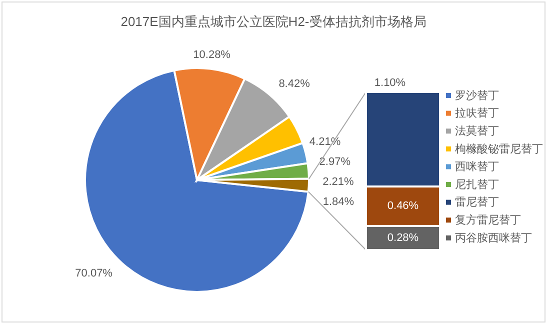  What do you see at coordinates (477, 167) in the screenshot?
I see `legend-label: 西咪替丁` at bounding box center [477, 167].